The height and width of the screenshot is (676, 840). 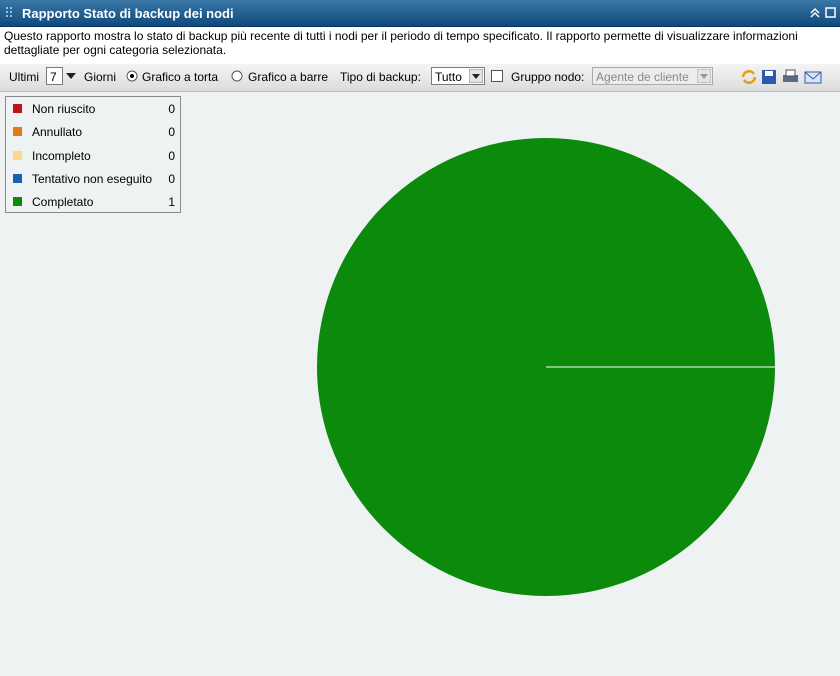 What do you see at coordinates (100, 77) in the screenshot?
I see `label: Giorni` at bounding box center [100, 77].